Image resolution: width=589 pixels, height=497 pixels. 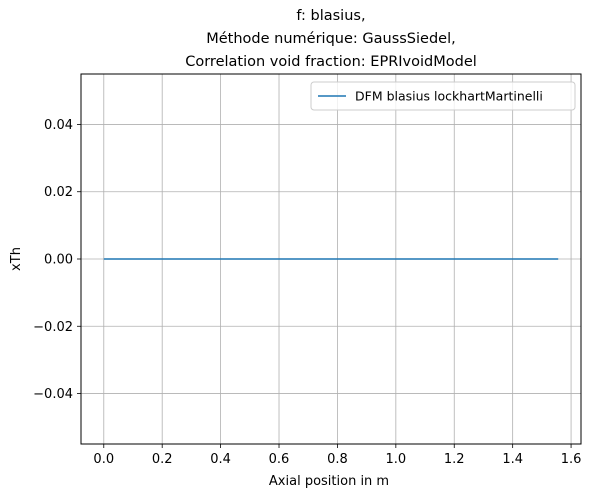 I want to click on legend-label-series-1: DFM blasius lockhartMartinelli, so click(x=449, y=96).